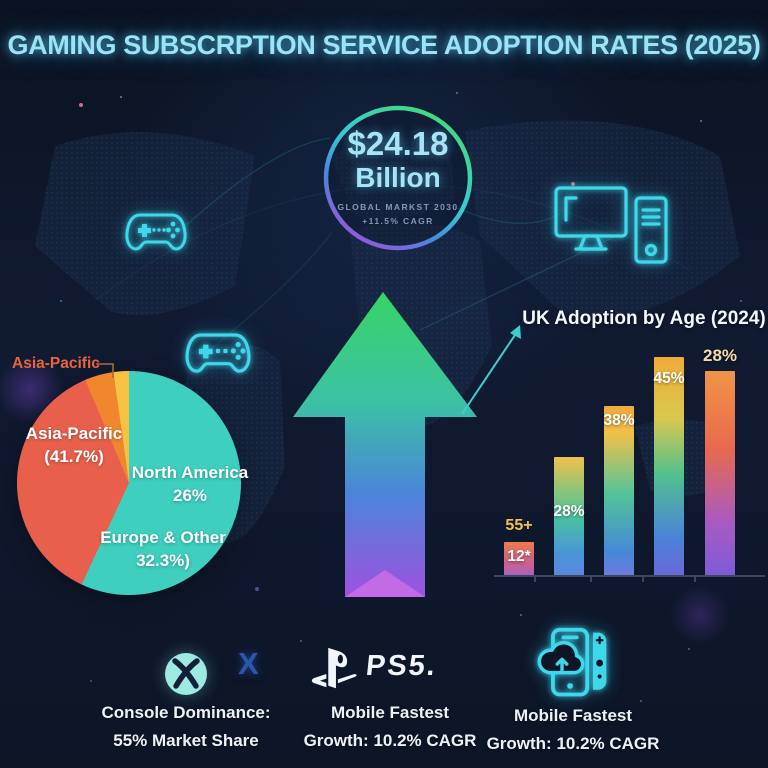  What do you see at coordinates (56, 363) in the screenshot?
I see `pie-callout-label: Asia-Pacific` at bounding box center [56, 363].